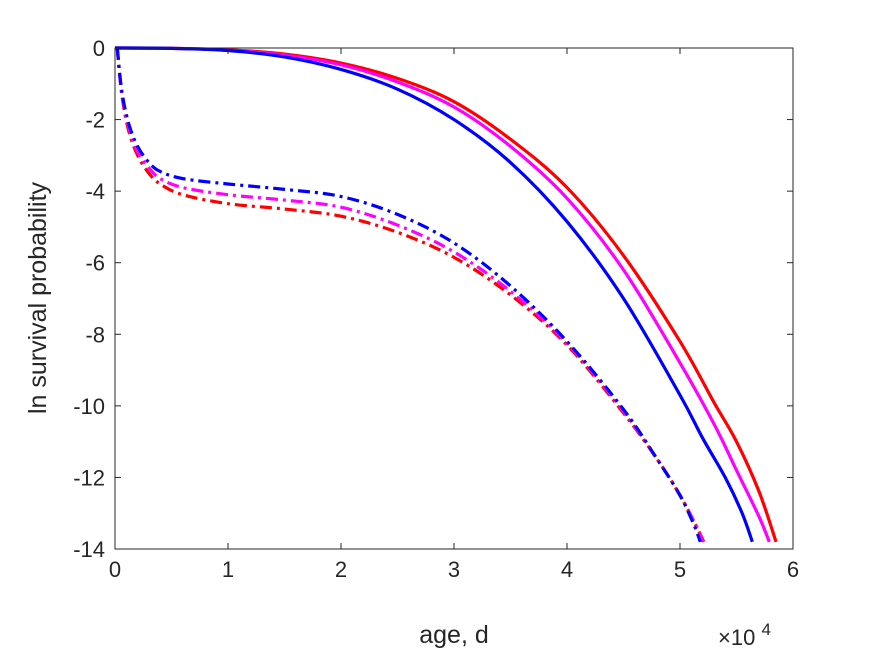 This screenshot has height=656, width=875. Describe the element at coordinates (95, 263) in the screenshot. I see `y-tick-label: -6` at that location.